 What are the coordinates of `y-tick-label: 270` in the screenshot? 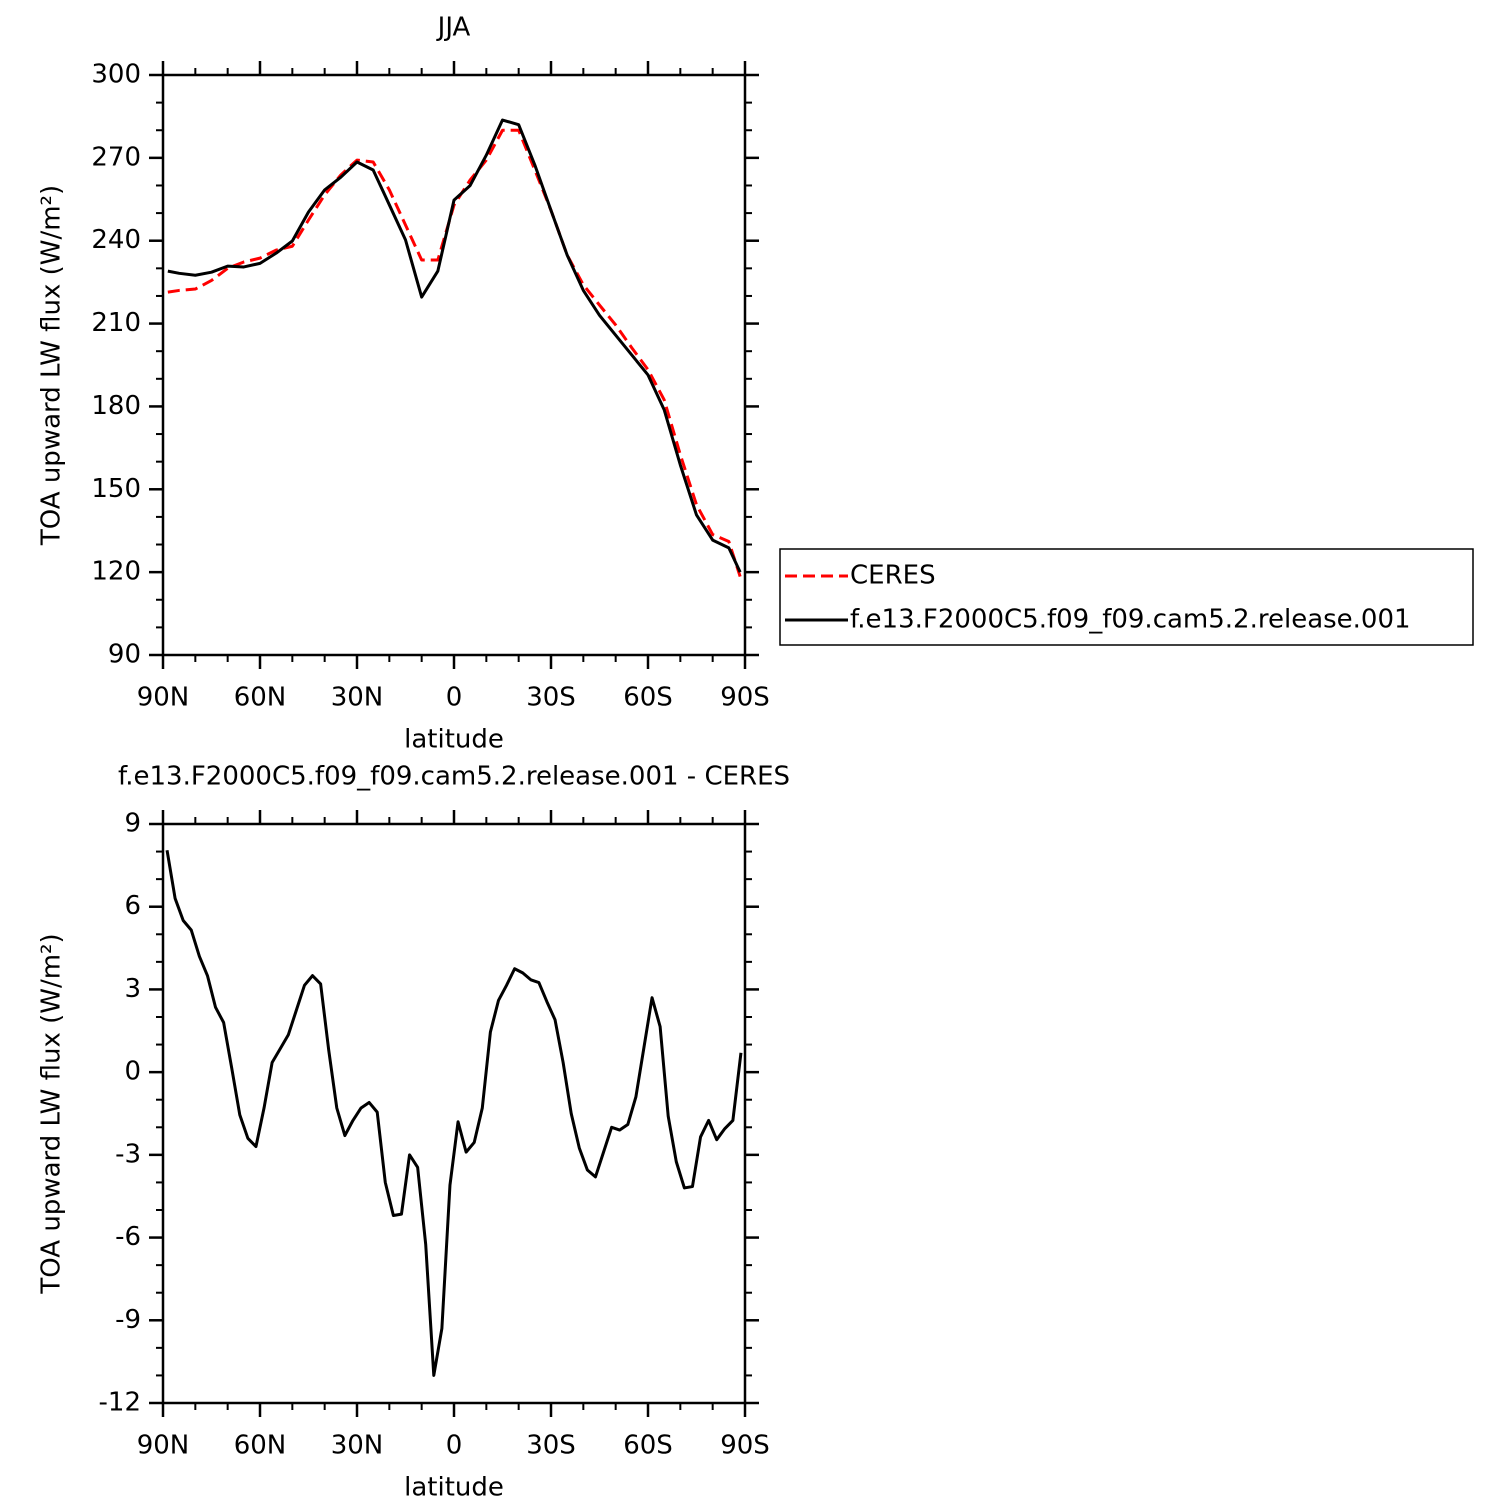 It's located at (116, 157).